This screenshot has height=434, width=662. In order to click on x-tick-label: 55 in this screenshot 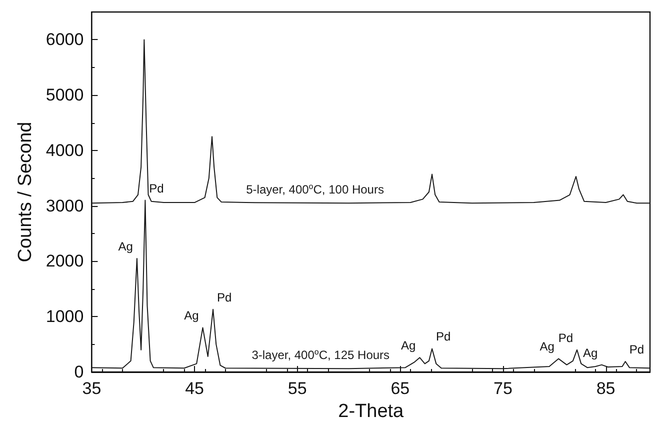, I will do `click(297, 388)`.